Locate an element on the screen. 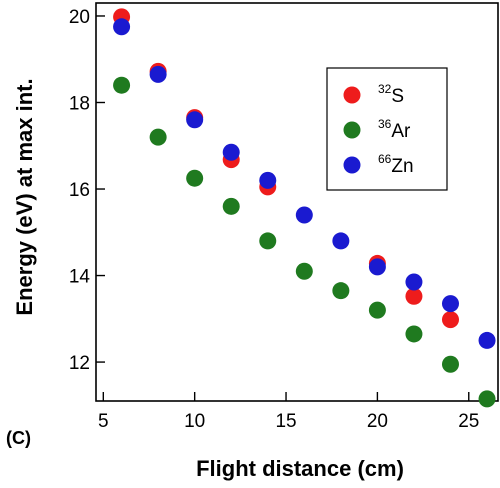 The height and width of the screenshot is (488, 500). legend-label-s: 32S is located at coordinates (391, 94).